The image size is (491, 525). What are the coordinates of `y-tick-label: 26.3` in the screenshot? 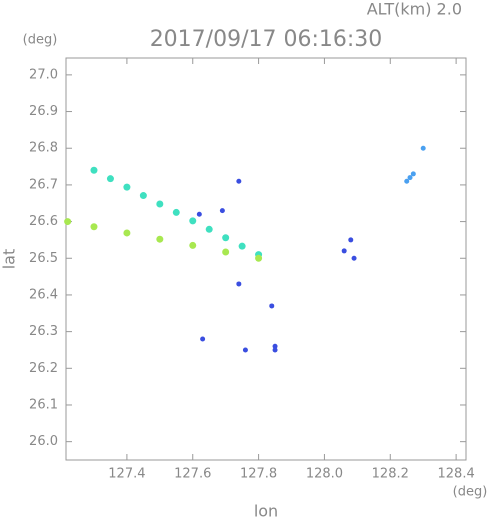 It's located at (43, 331).